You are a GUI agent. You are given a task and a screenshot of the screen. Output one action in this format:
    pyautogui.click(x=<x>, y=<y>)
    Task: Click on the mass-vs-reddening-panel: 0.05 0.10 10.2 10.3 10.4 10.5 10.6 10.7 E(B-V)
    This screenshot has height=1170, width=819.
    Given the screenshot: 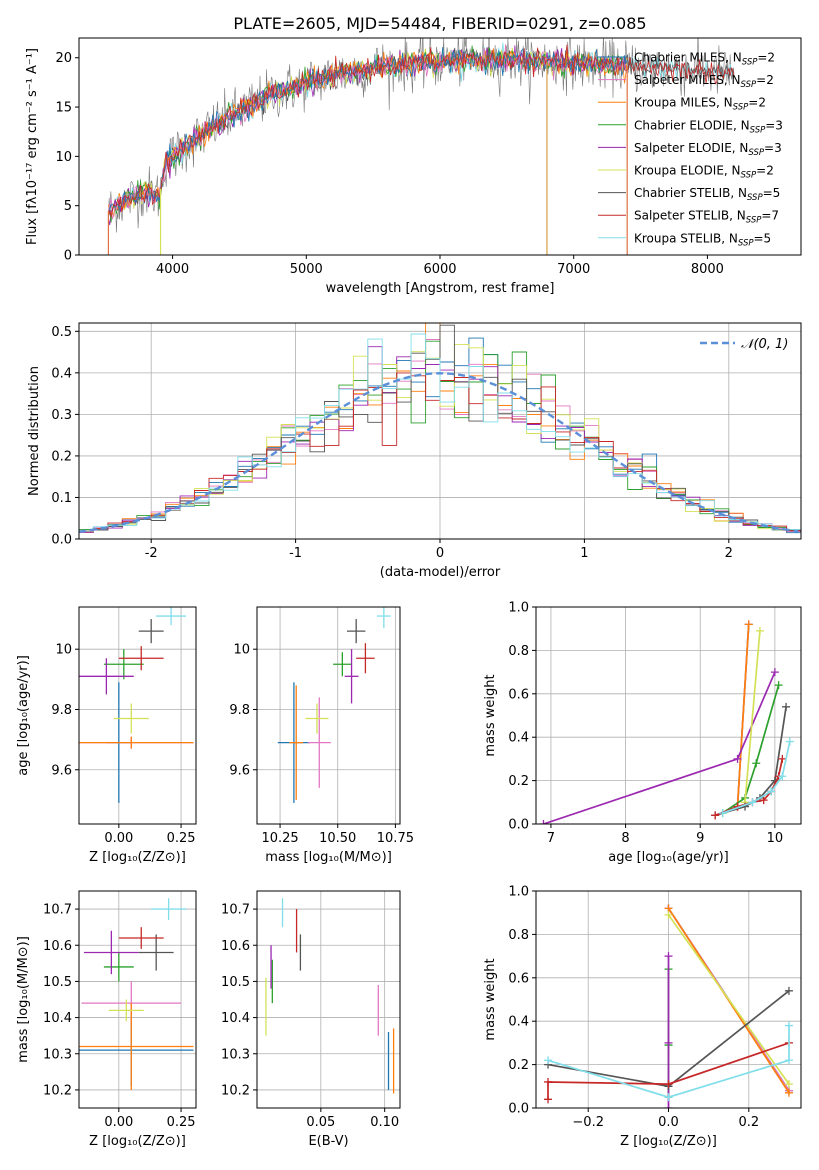 What is the action you would take?
    pyautogui.click(x=311, y=1019)
    